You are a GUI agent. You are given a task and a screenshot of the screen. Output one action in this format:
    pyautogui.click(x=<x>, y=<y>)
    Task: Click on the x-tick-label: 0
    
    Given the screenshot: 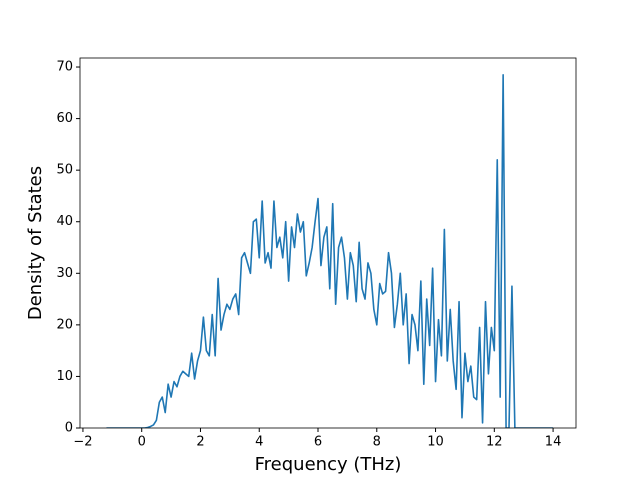 What is the action you would take?
    pyautogui.click(x=142, y=442)
    